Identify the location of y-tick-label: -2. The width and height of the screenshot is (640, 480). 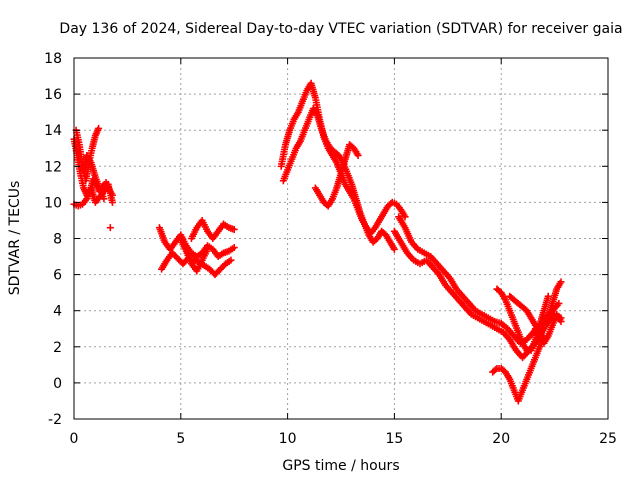
(55, 420).